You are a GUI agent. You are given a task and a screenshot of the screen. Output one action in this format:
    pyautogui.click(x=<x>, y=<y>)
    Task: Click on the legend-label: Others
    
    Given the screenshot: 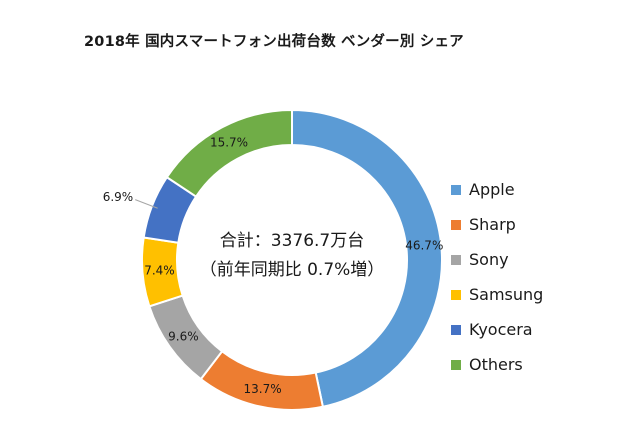 What is the action you would take?
    pyautogui.click(x=496, y=364)
    